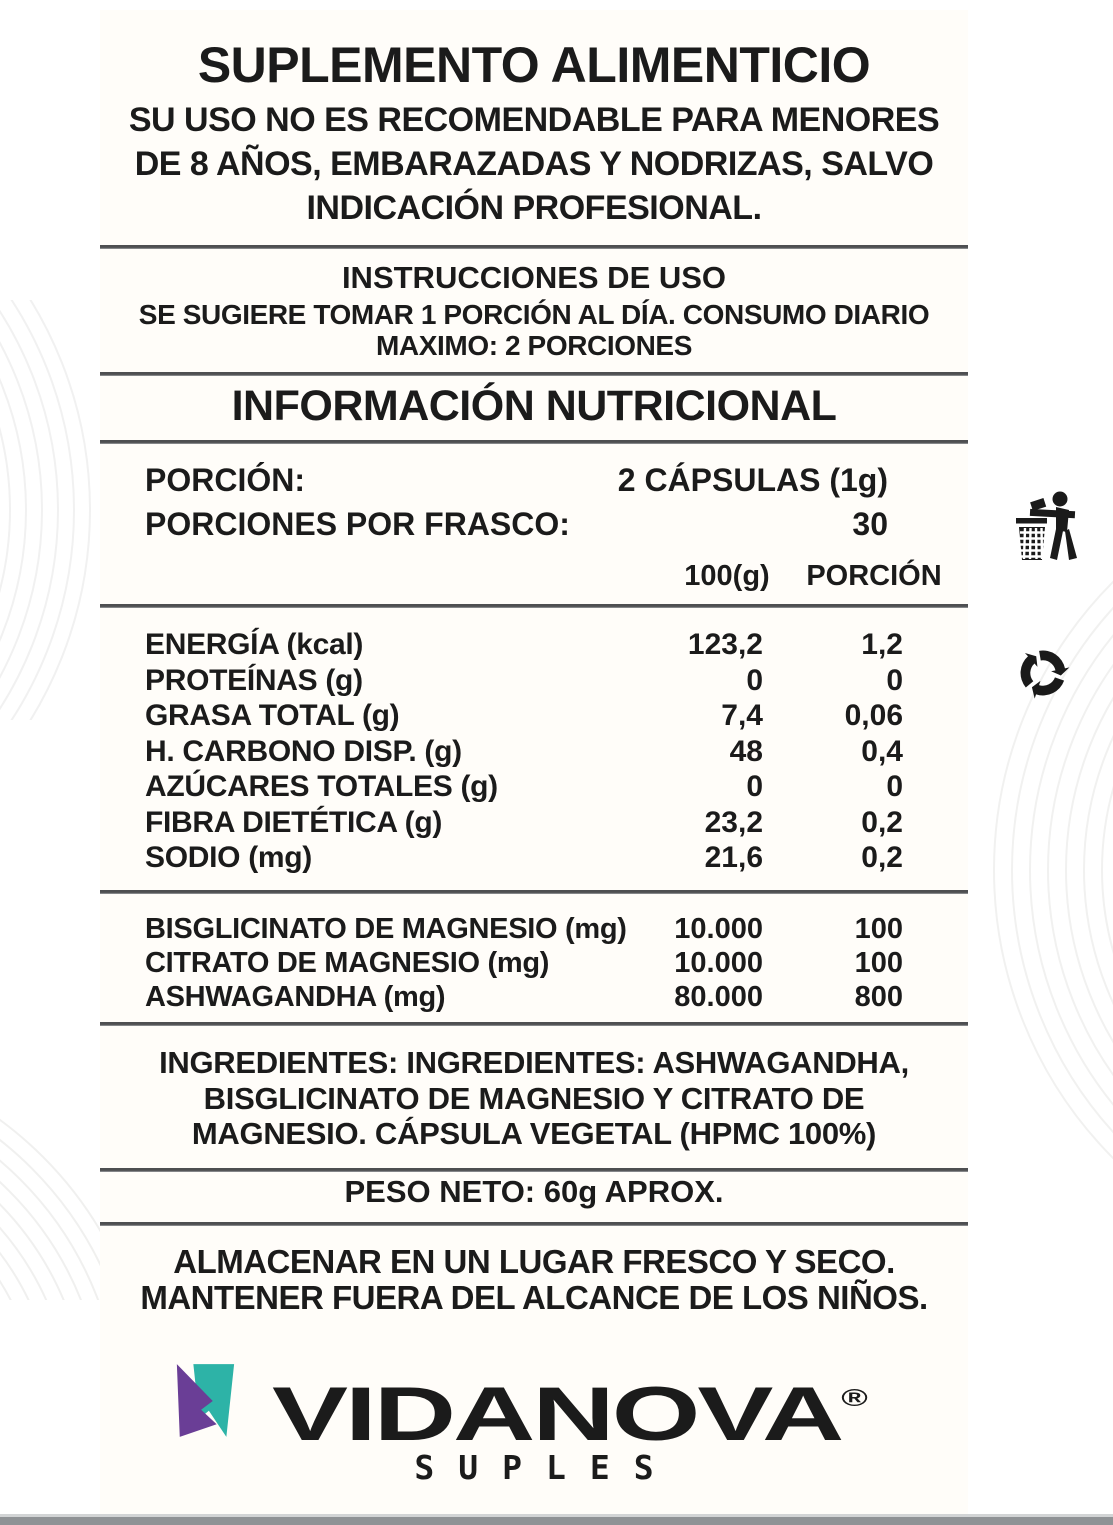 This screenshot has width=1113, height=1525. What do you see at coordinates (534, 120) in the screenshot?
I see `warning-line: SU USO NO ES RECOMENDABLE PARA MENORES` at bounding box center [534, 120].